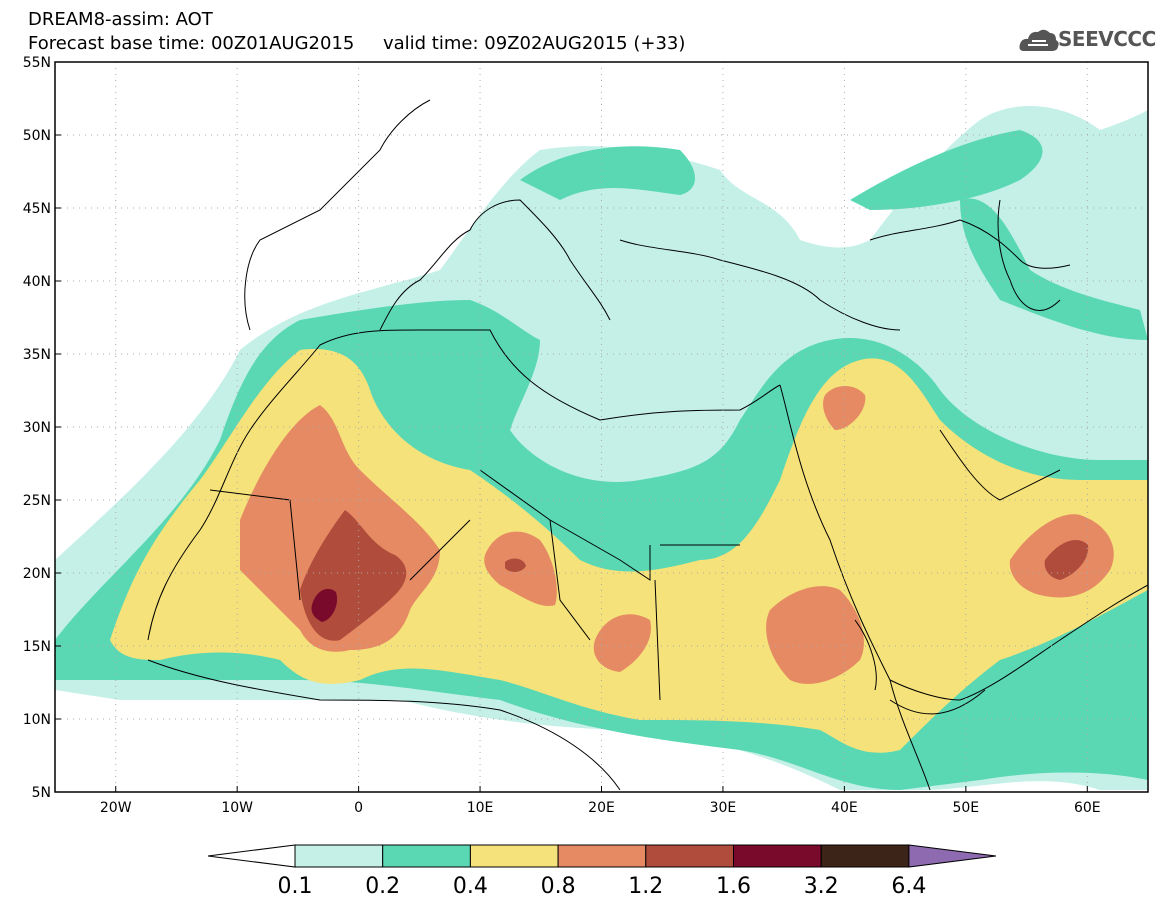  Describe the element at coordinates (733, 886) in the screenshot. I see `colorbar-threshold-label: 1.6` at that location.